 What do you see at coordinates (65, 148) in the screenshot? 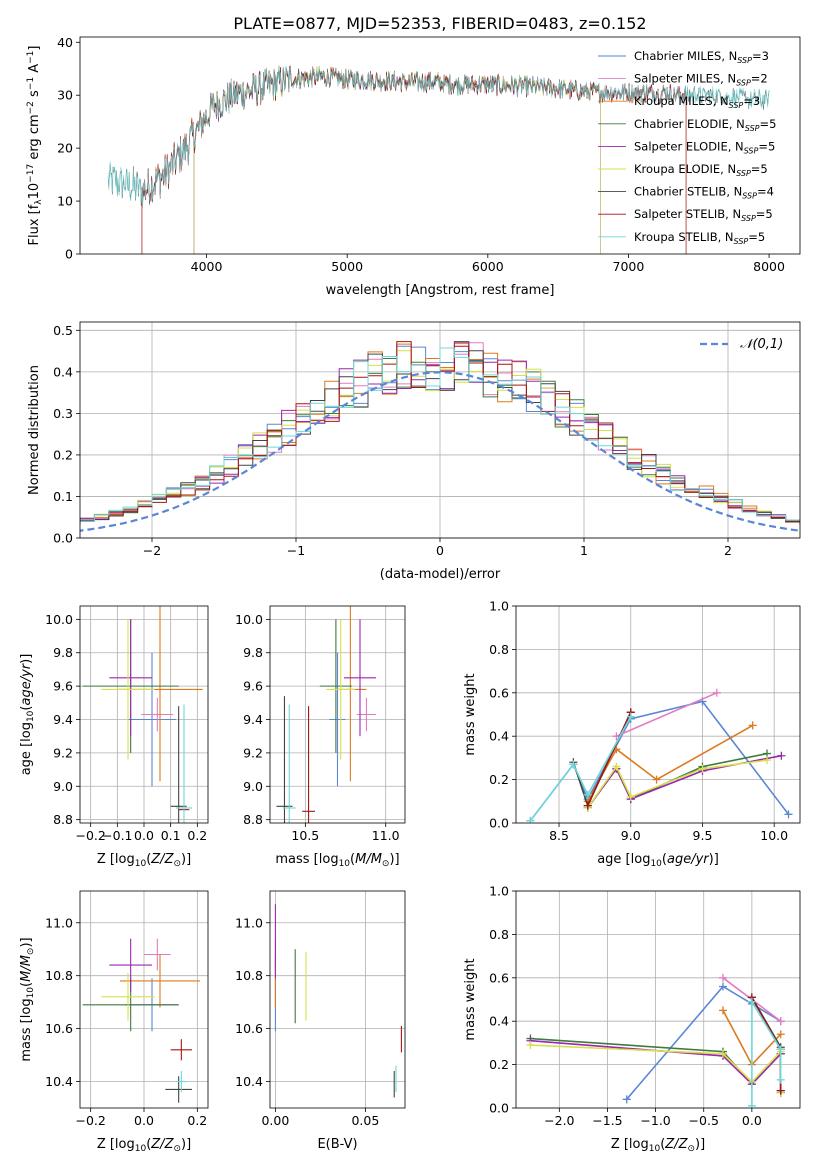
I see `y-tick-label: 20` at bounding box center [65, 148].